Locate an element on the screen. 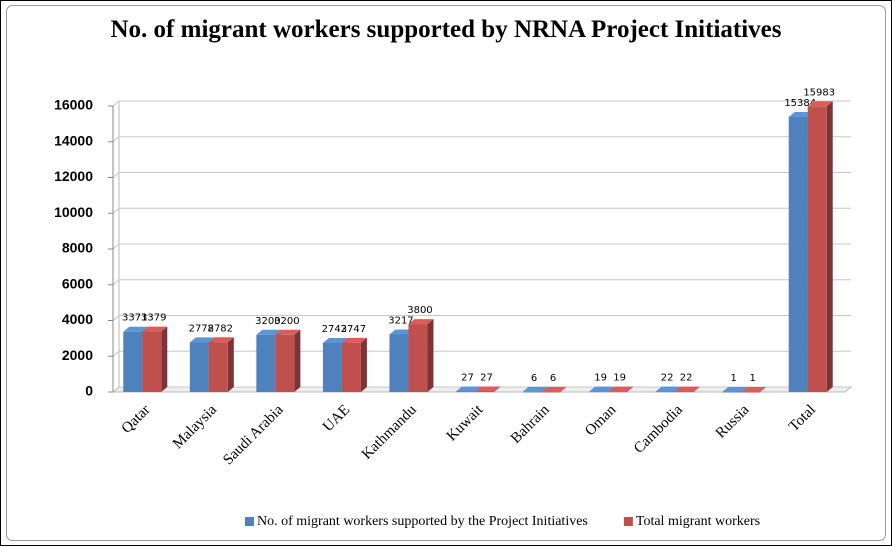  value-label: 15983 is located at coordinates (819, 92).